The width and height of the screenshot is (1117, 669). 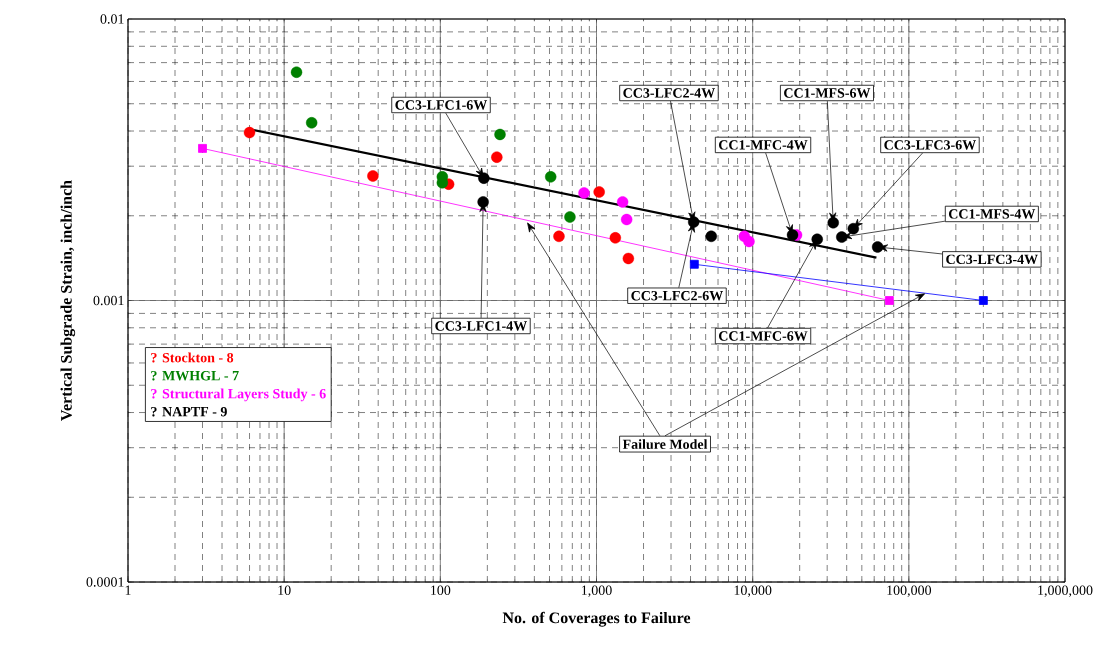 What do you see at coordinates (763, 145) in the screenshot?
I see `annotation: CC1-MFC-4W` at bounding box center [763, 145].